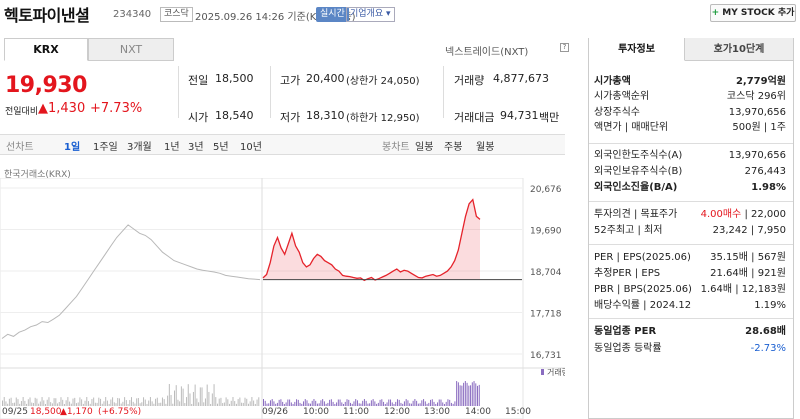 The image size is (800, 419). What do you see at coordinates (105, 147) in the screenshot?
I see `period-1w: 1주일` at bounding box center [105, 147].